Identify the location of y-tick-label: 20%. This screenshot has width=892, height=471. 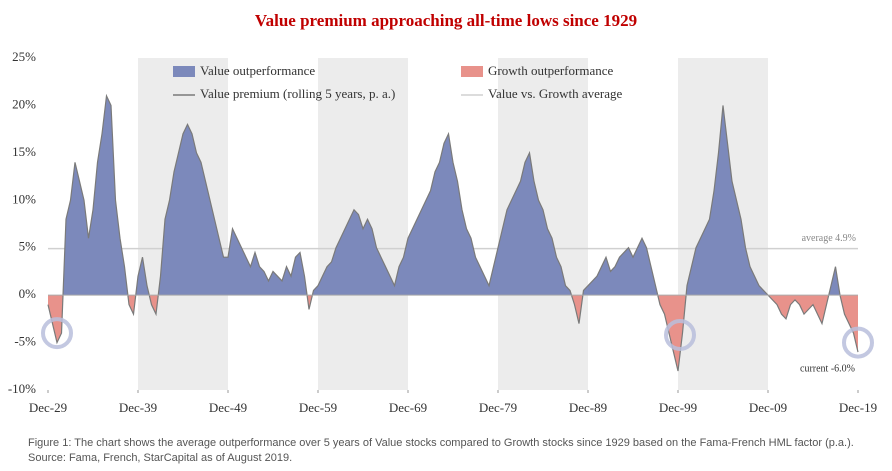
(24, 103).